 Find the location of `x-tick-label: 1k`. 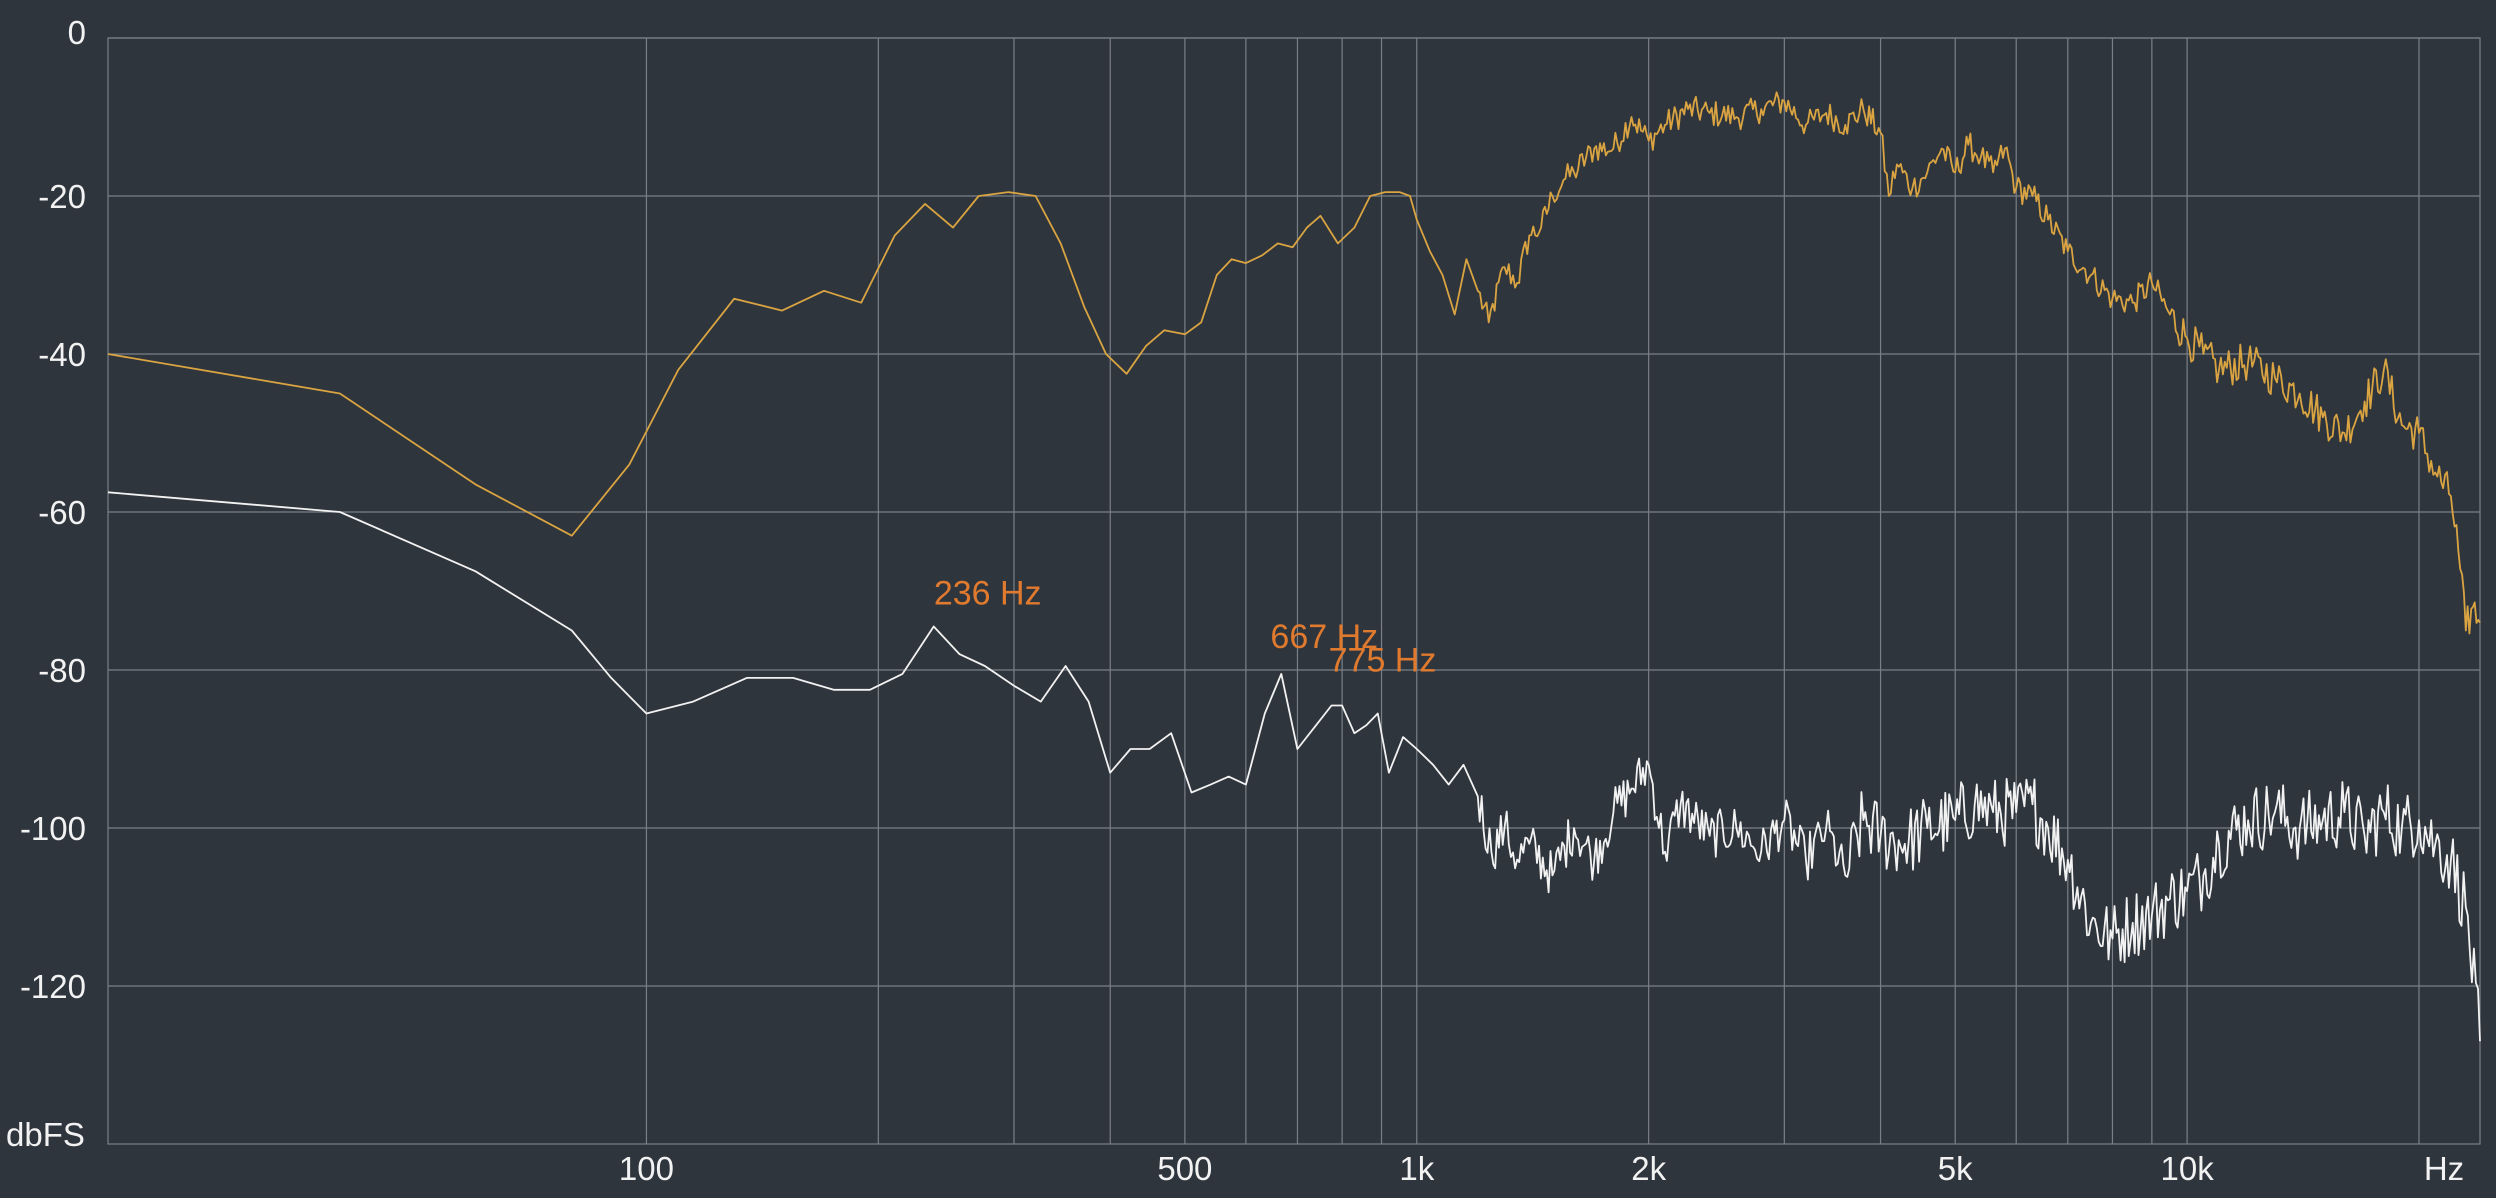

x-tick-label: 1k is located at coordinates (1416, 1168).